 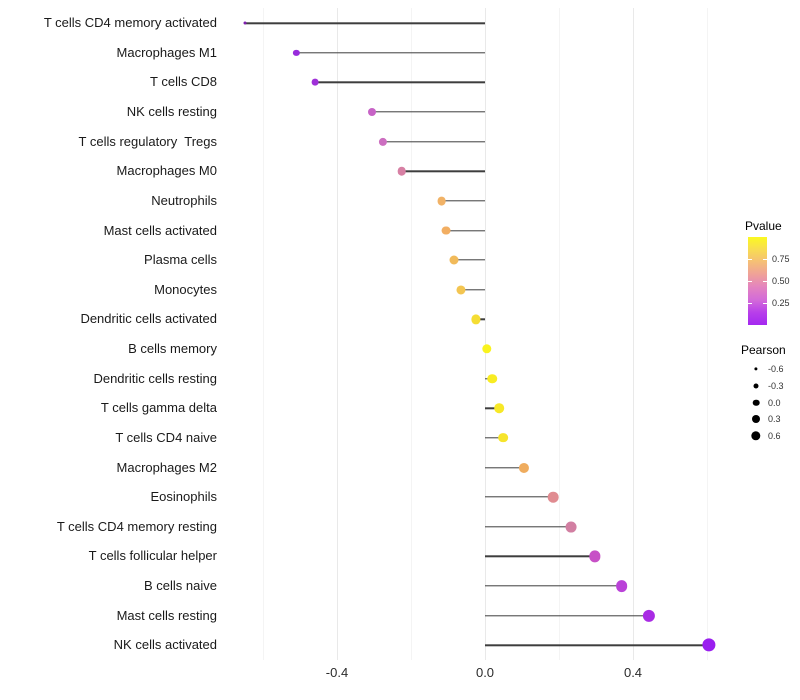 What do you see at coordinates (774, 402) in the screenshot?
I see `pearson-size-legend-label: 0.0` at bounding box center [774, 402].